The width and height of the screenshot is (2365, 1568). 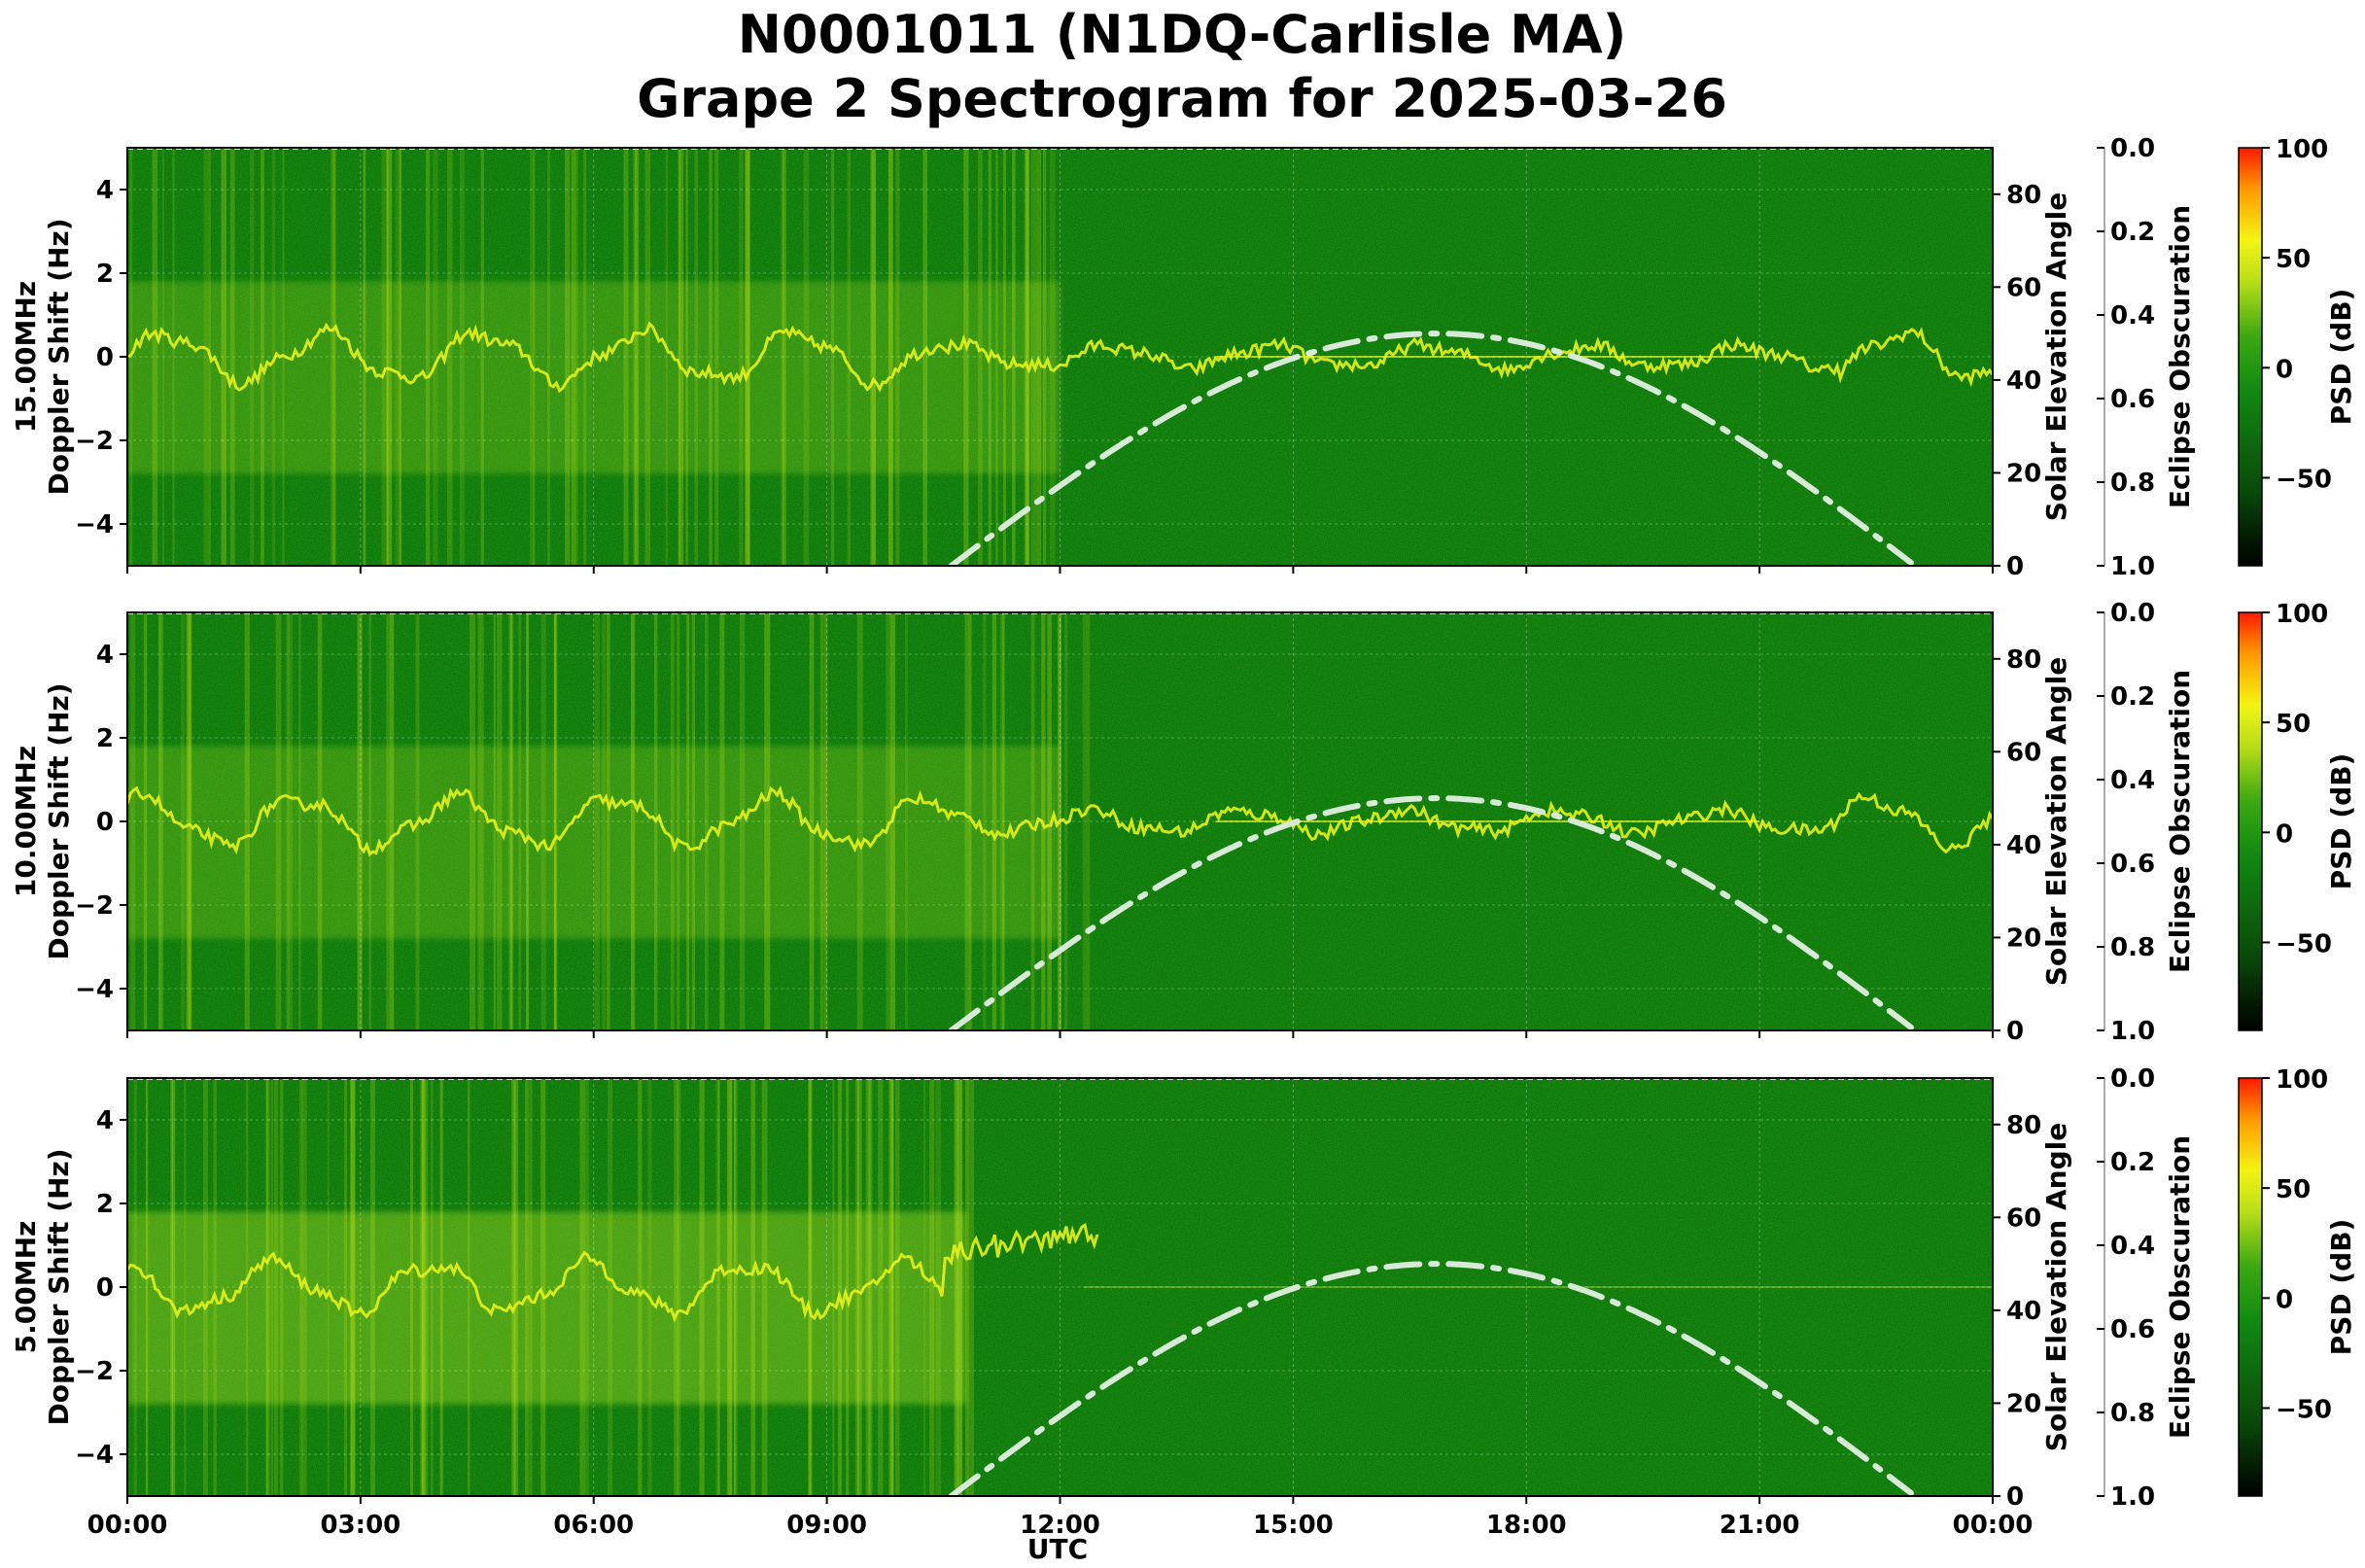 What do you see at coordinates (127, 1525) in the screenshot?
I see `x-tick-label: 00:00` at bounding box center [127, 1525].